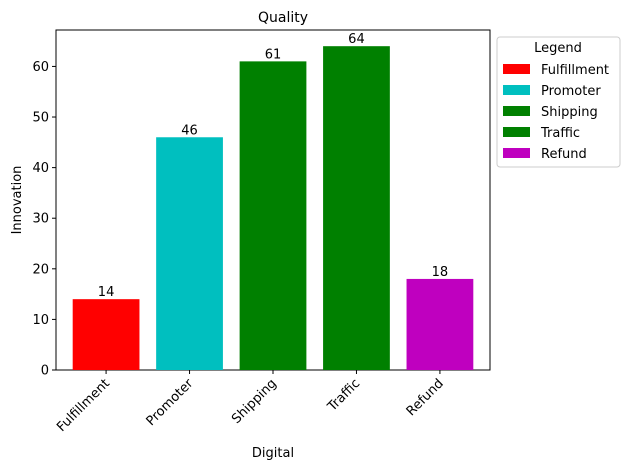 Image resolution: width=630 pixels, height=474 pixels. What do you see at coordinates (106, 334) in the screenshot?
I see `bar-fulfillment` at bounding box center [106, 334].